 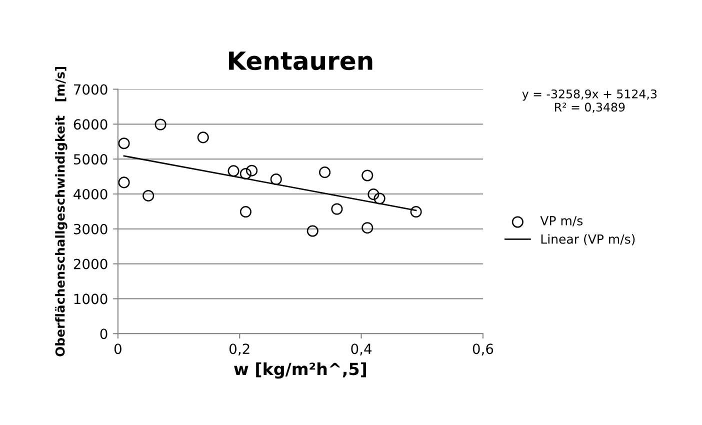 I want to click on legend-label: Linear (VP m/s), so click(x=588, y=240).